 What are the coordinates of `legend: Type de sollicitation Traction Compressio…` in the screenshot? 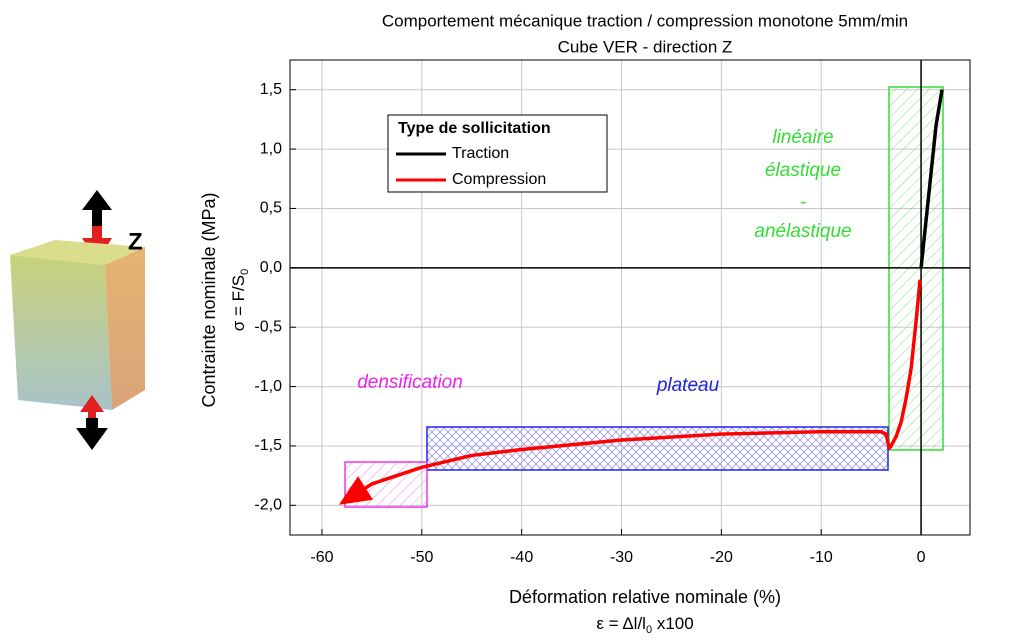 It's located at (497, 153).